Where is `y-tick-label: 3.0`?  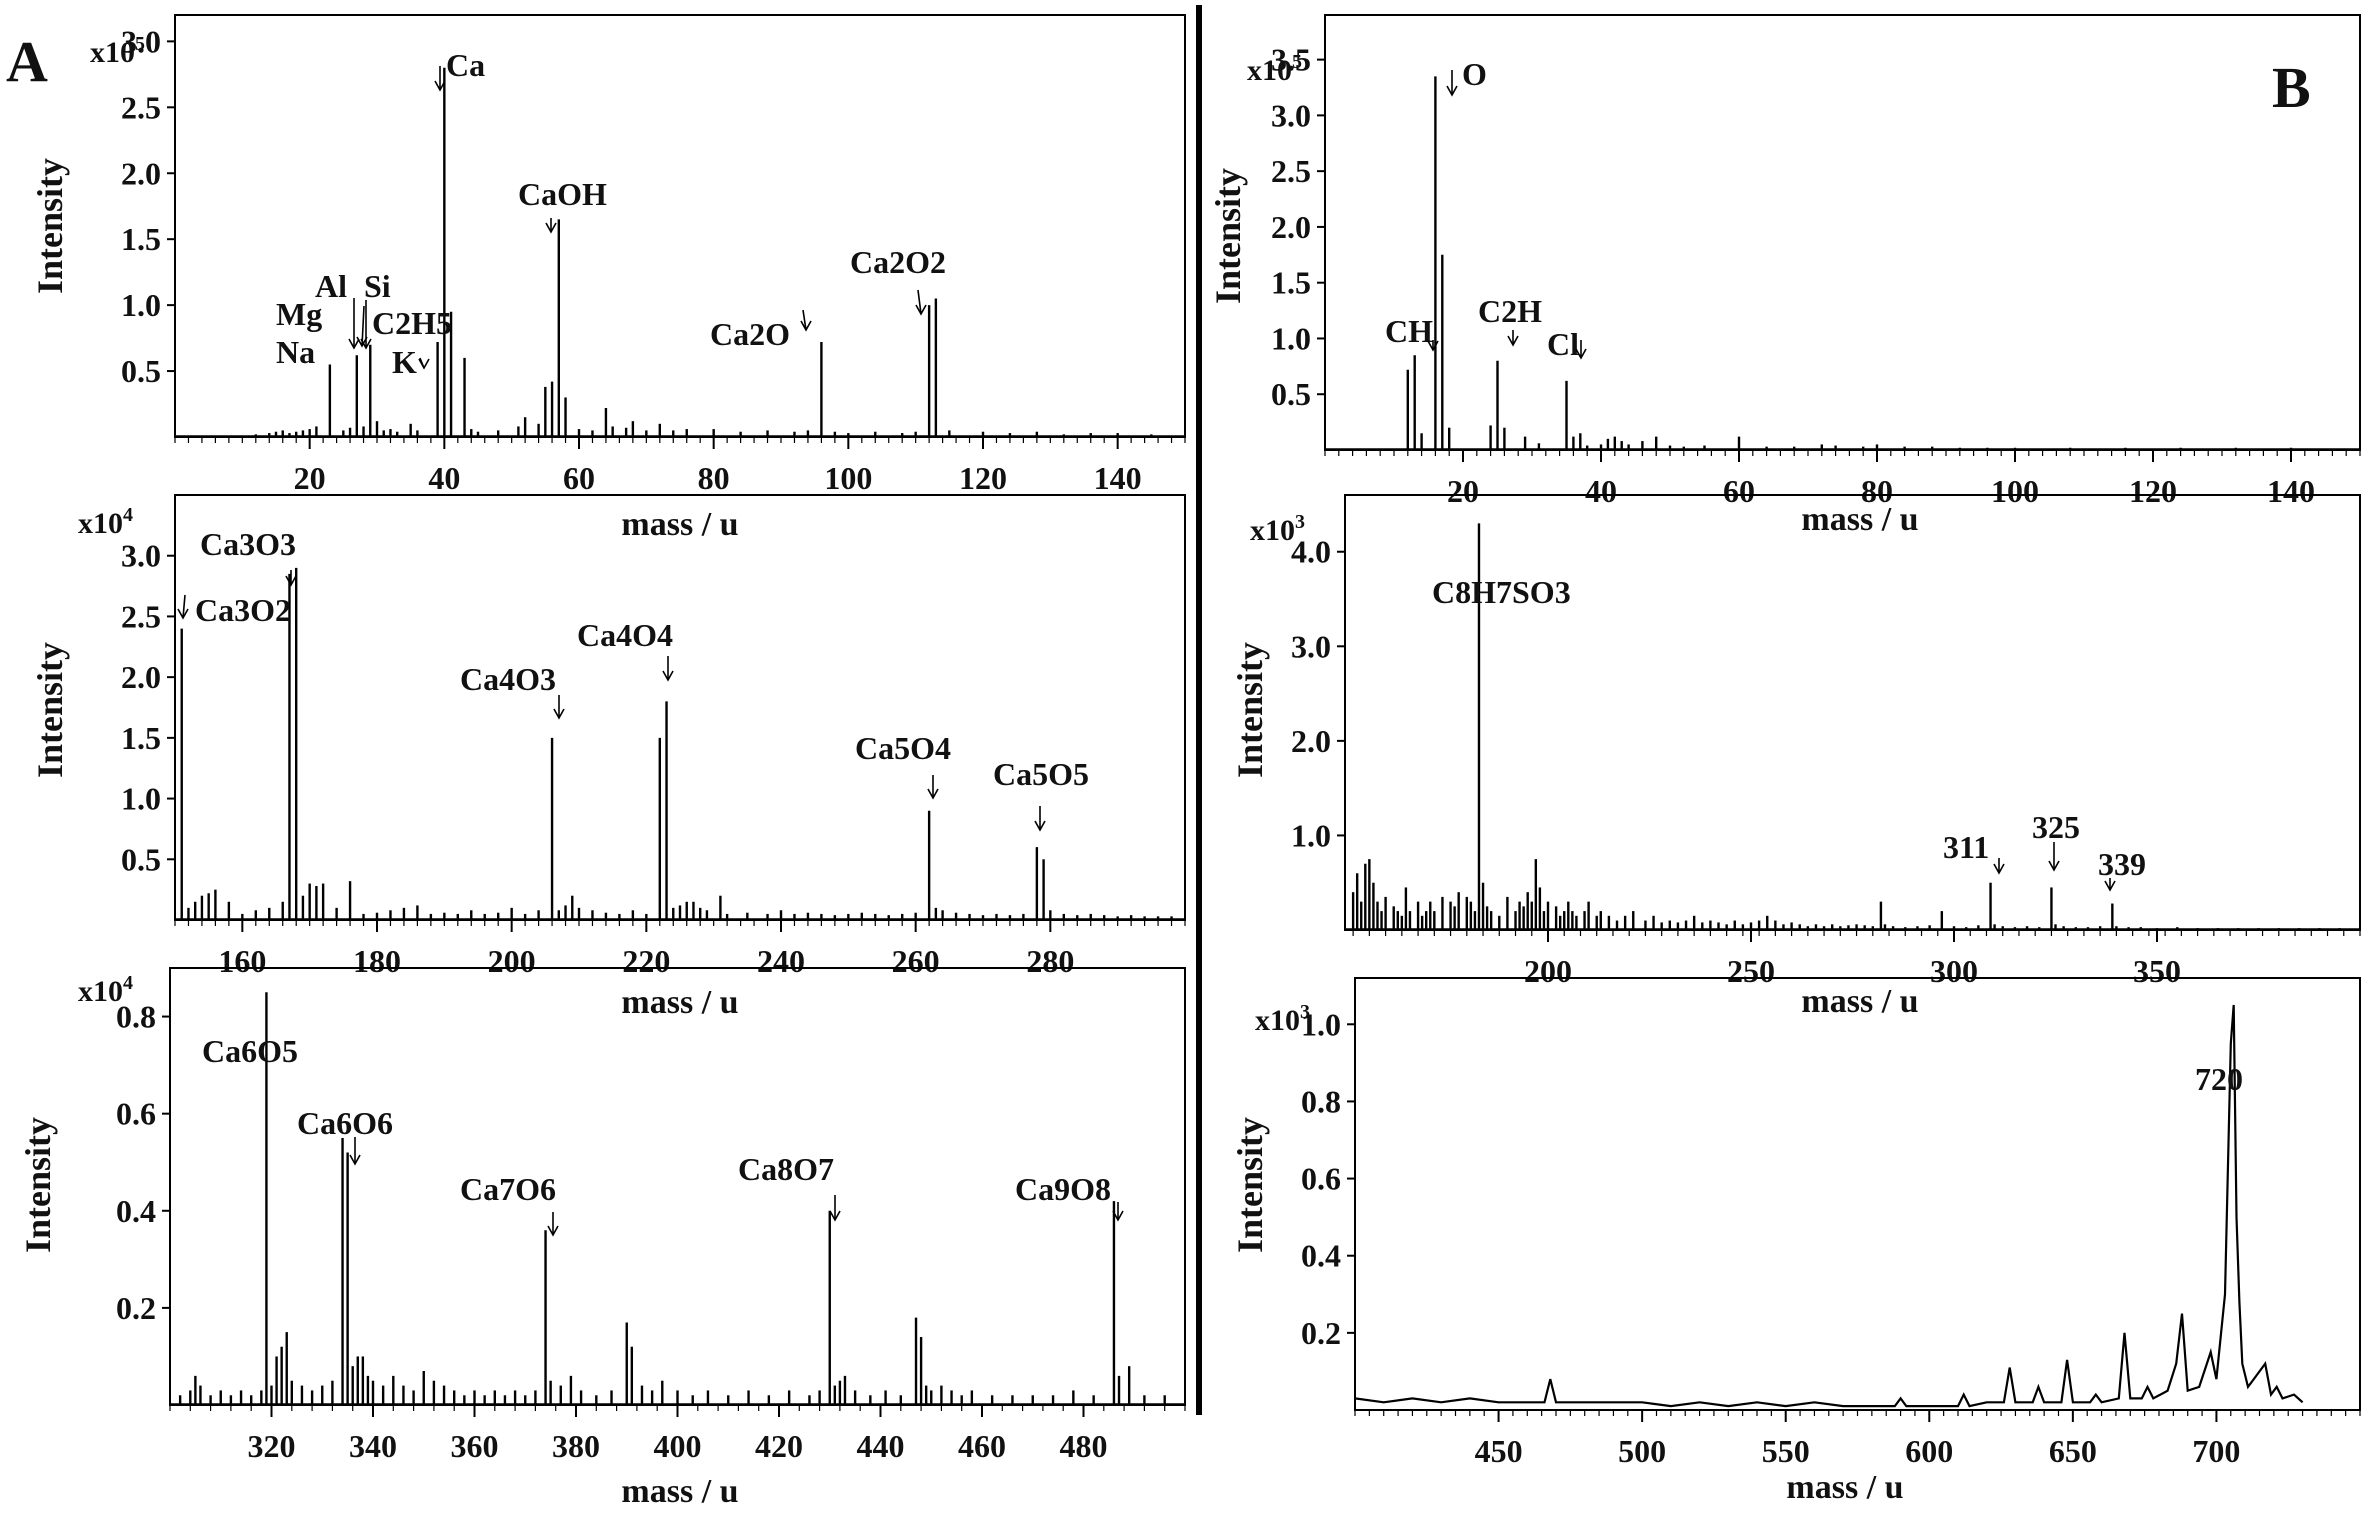 y-tick-label: 3.0 is located at coordinates (141, 41).